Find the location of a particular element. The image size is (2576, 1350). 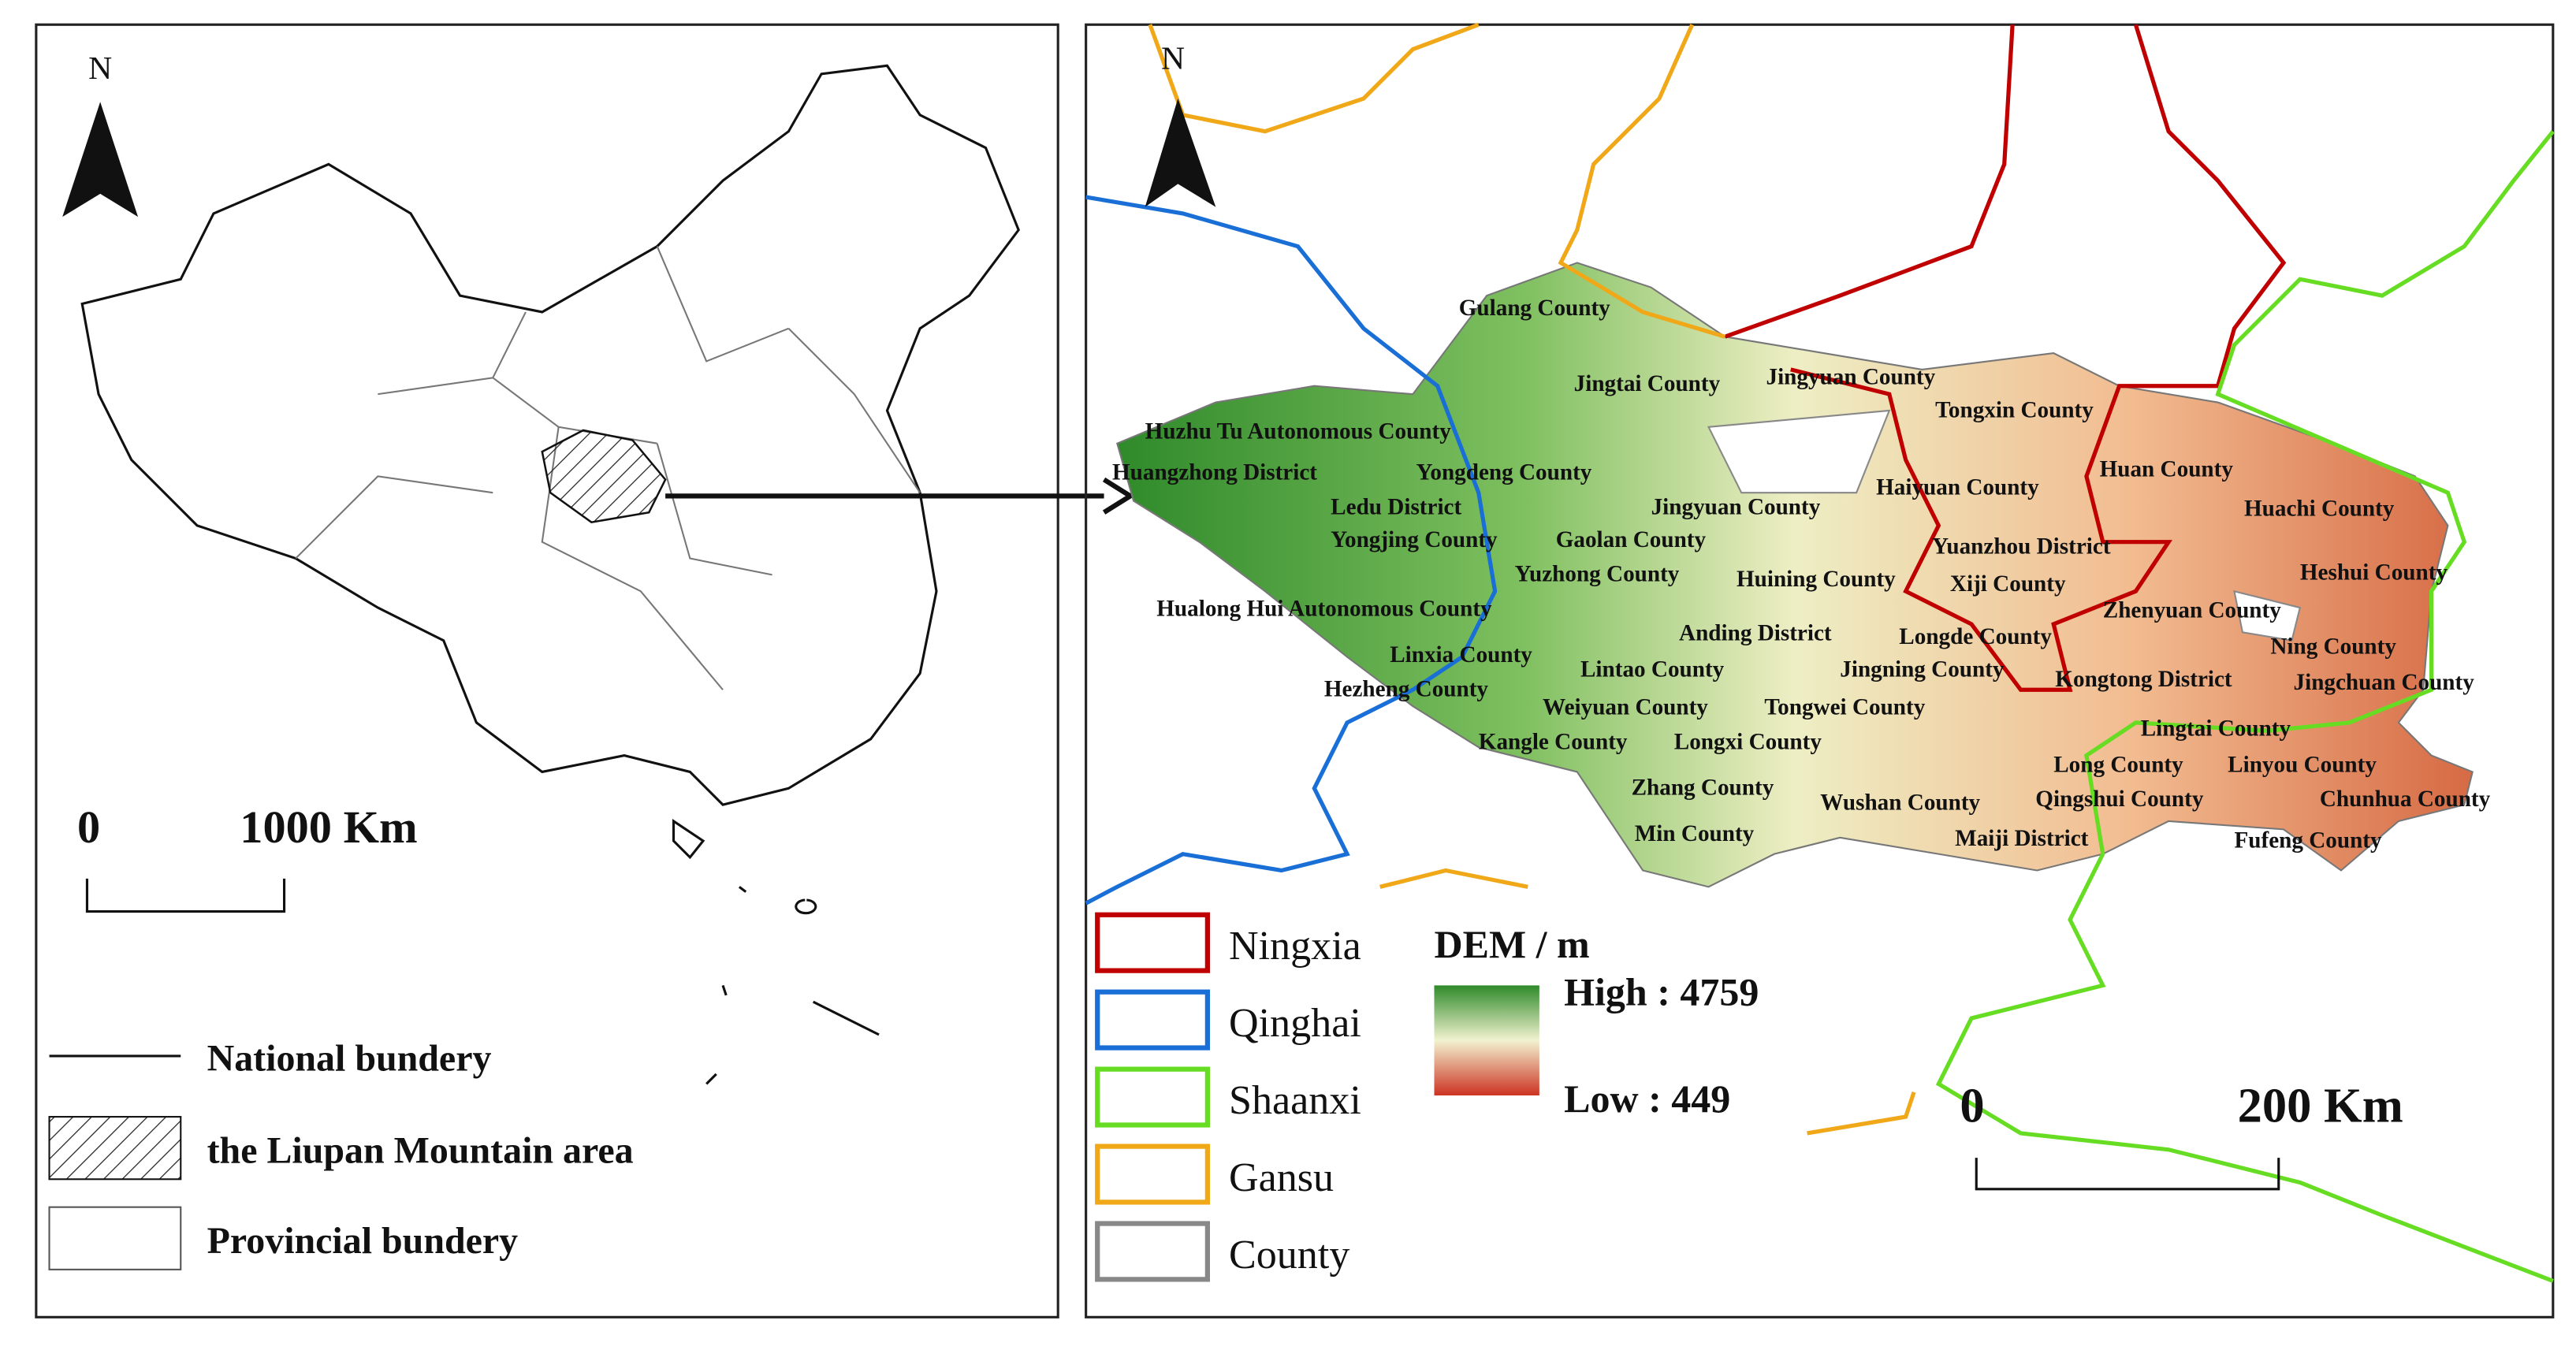

county-label: Weiyuan County is located at coordinates (1625, 707).